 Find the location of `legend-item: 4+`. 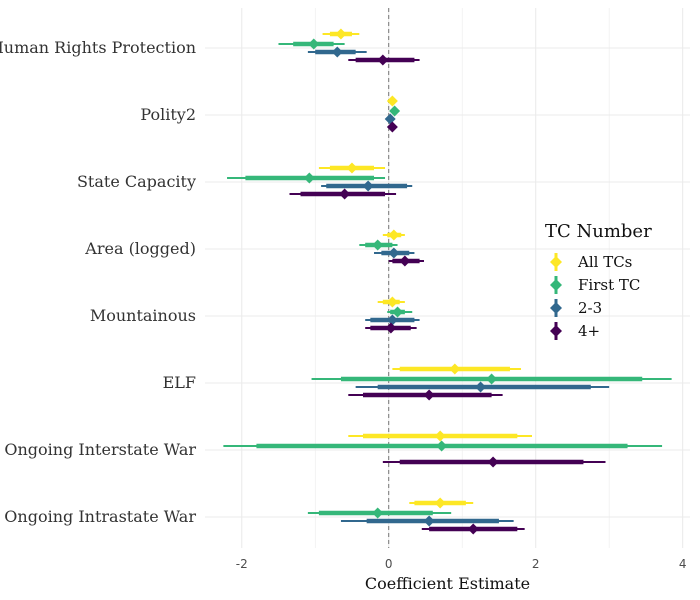

legend-item: 4+ is located at coordinates (575, 331).